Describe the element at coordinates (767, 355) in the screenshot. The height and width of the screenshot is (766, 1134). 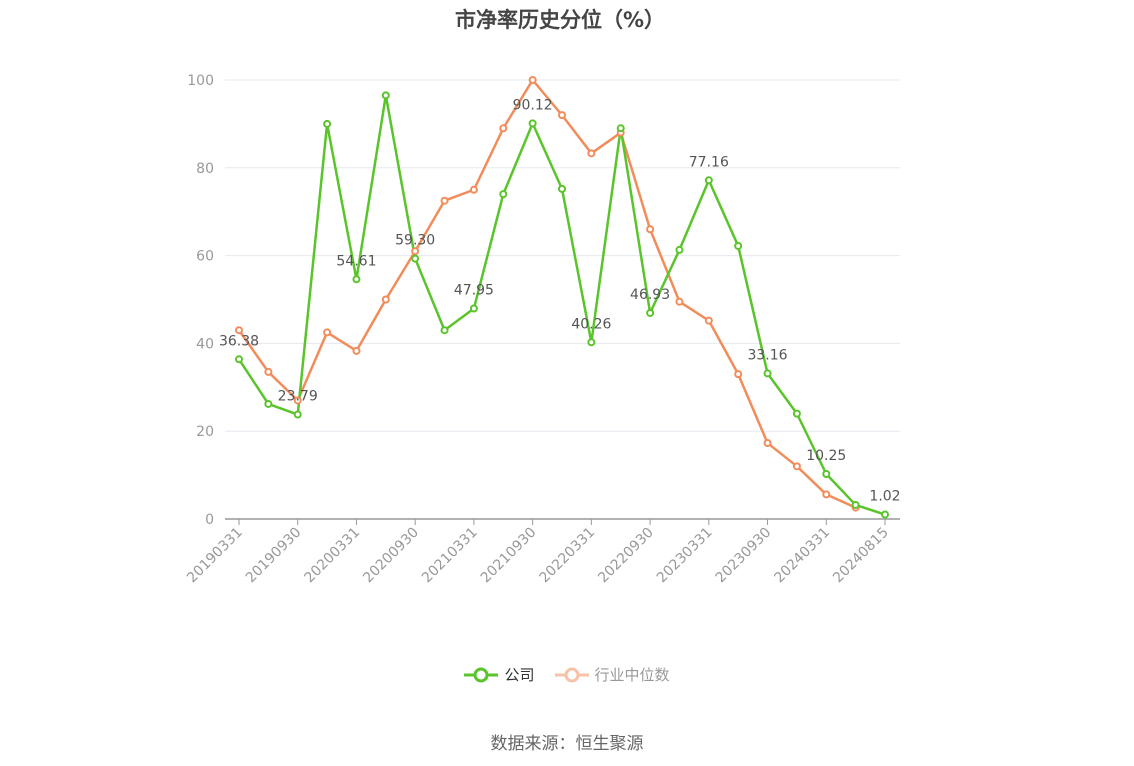
I see `data-label: 33.16` at that location.